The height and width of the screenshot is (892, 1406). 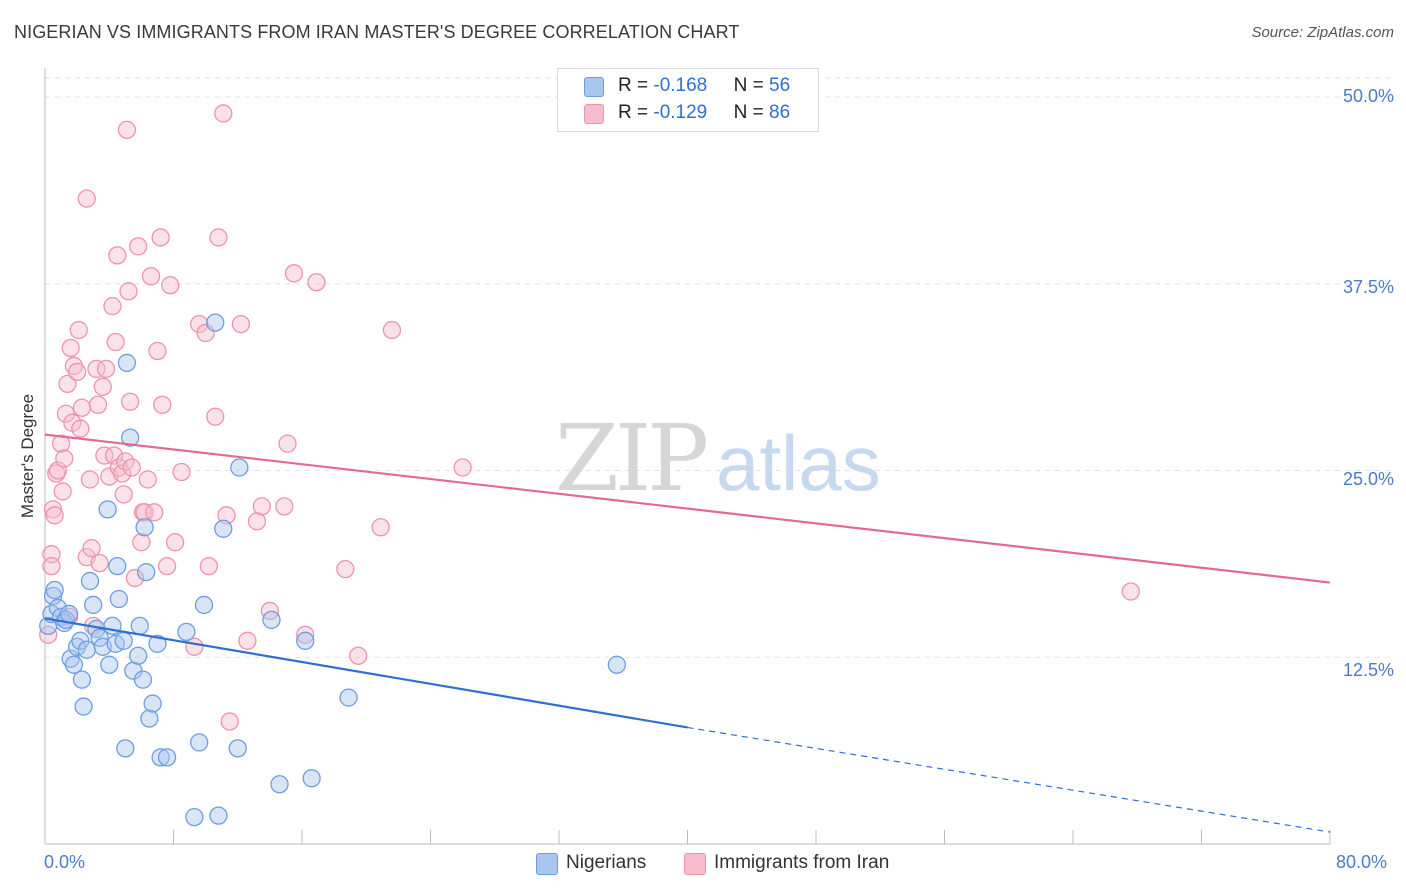 What do you see at coordinates (687, 837) in the screenshot?
I see `x-axis-ticks` at bounding box center [687, 837].